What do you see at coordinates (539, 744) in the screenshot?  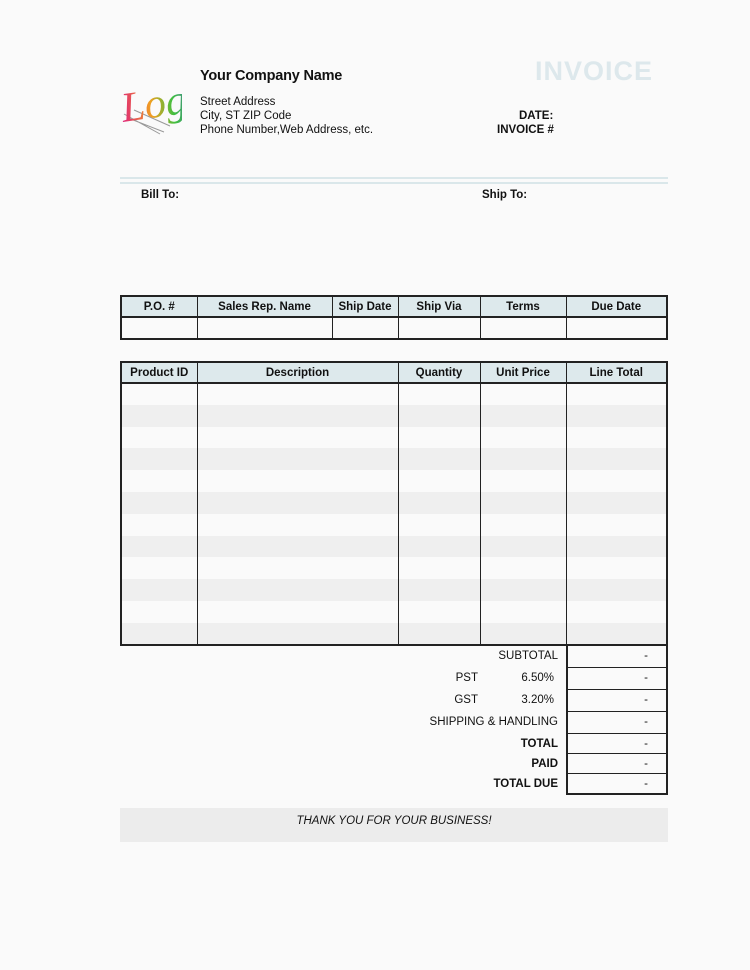 I see `total-label: TOTAL` at bounding box center [539, 744].